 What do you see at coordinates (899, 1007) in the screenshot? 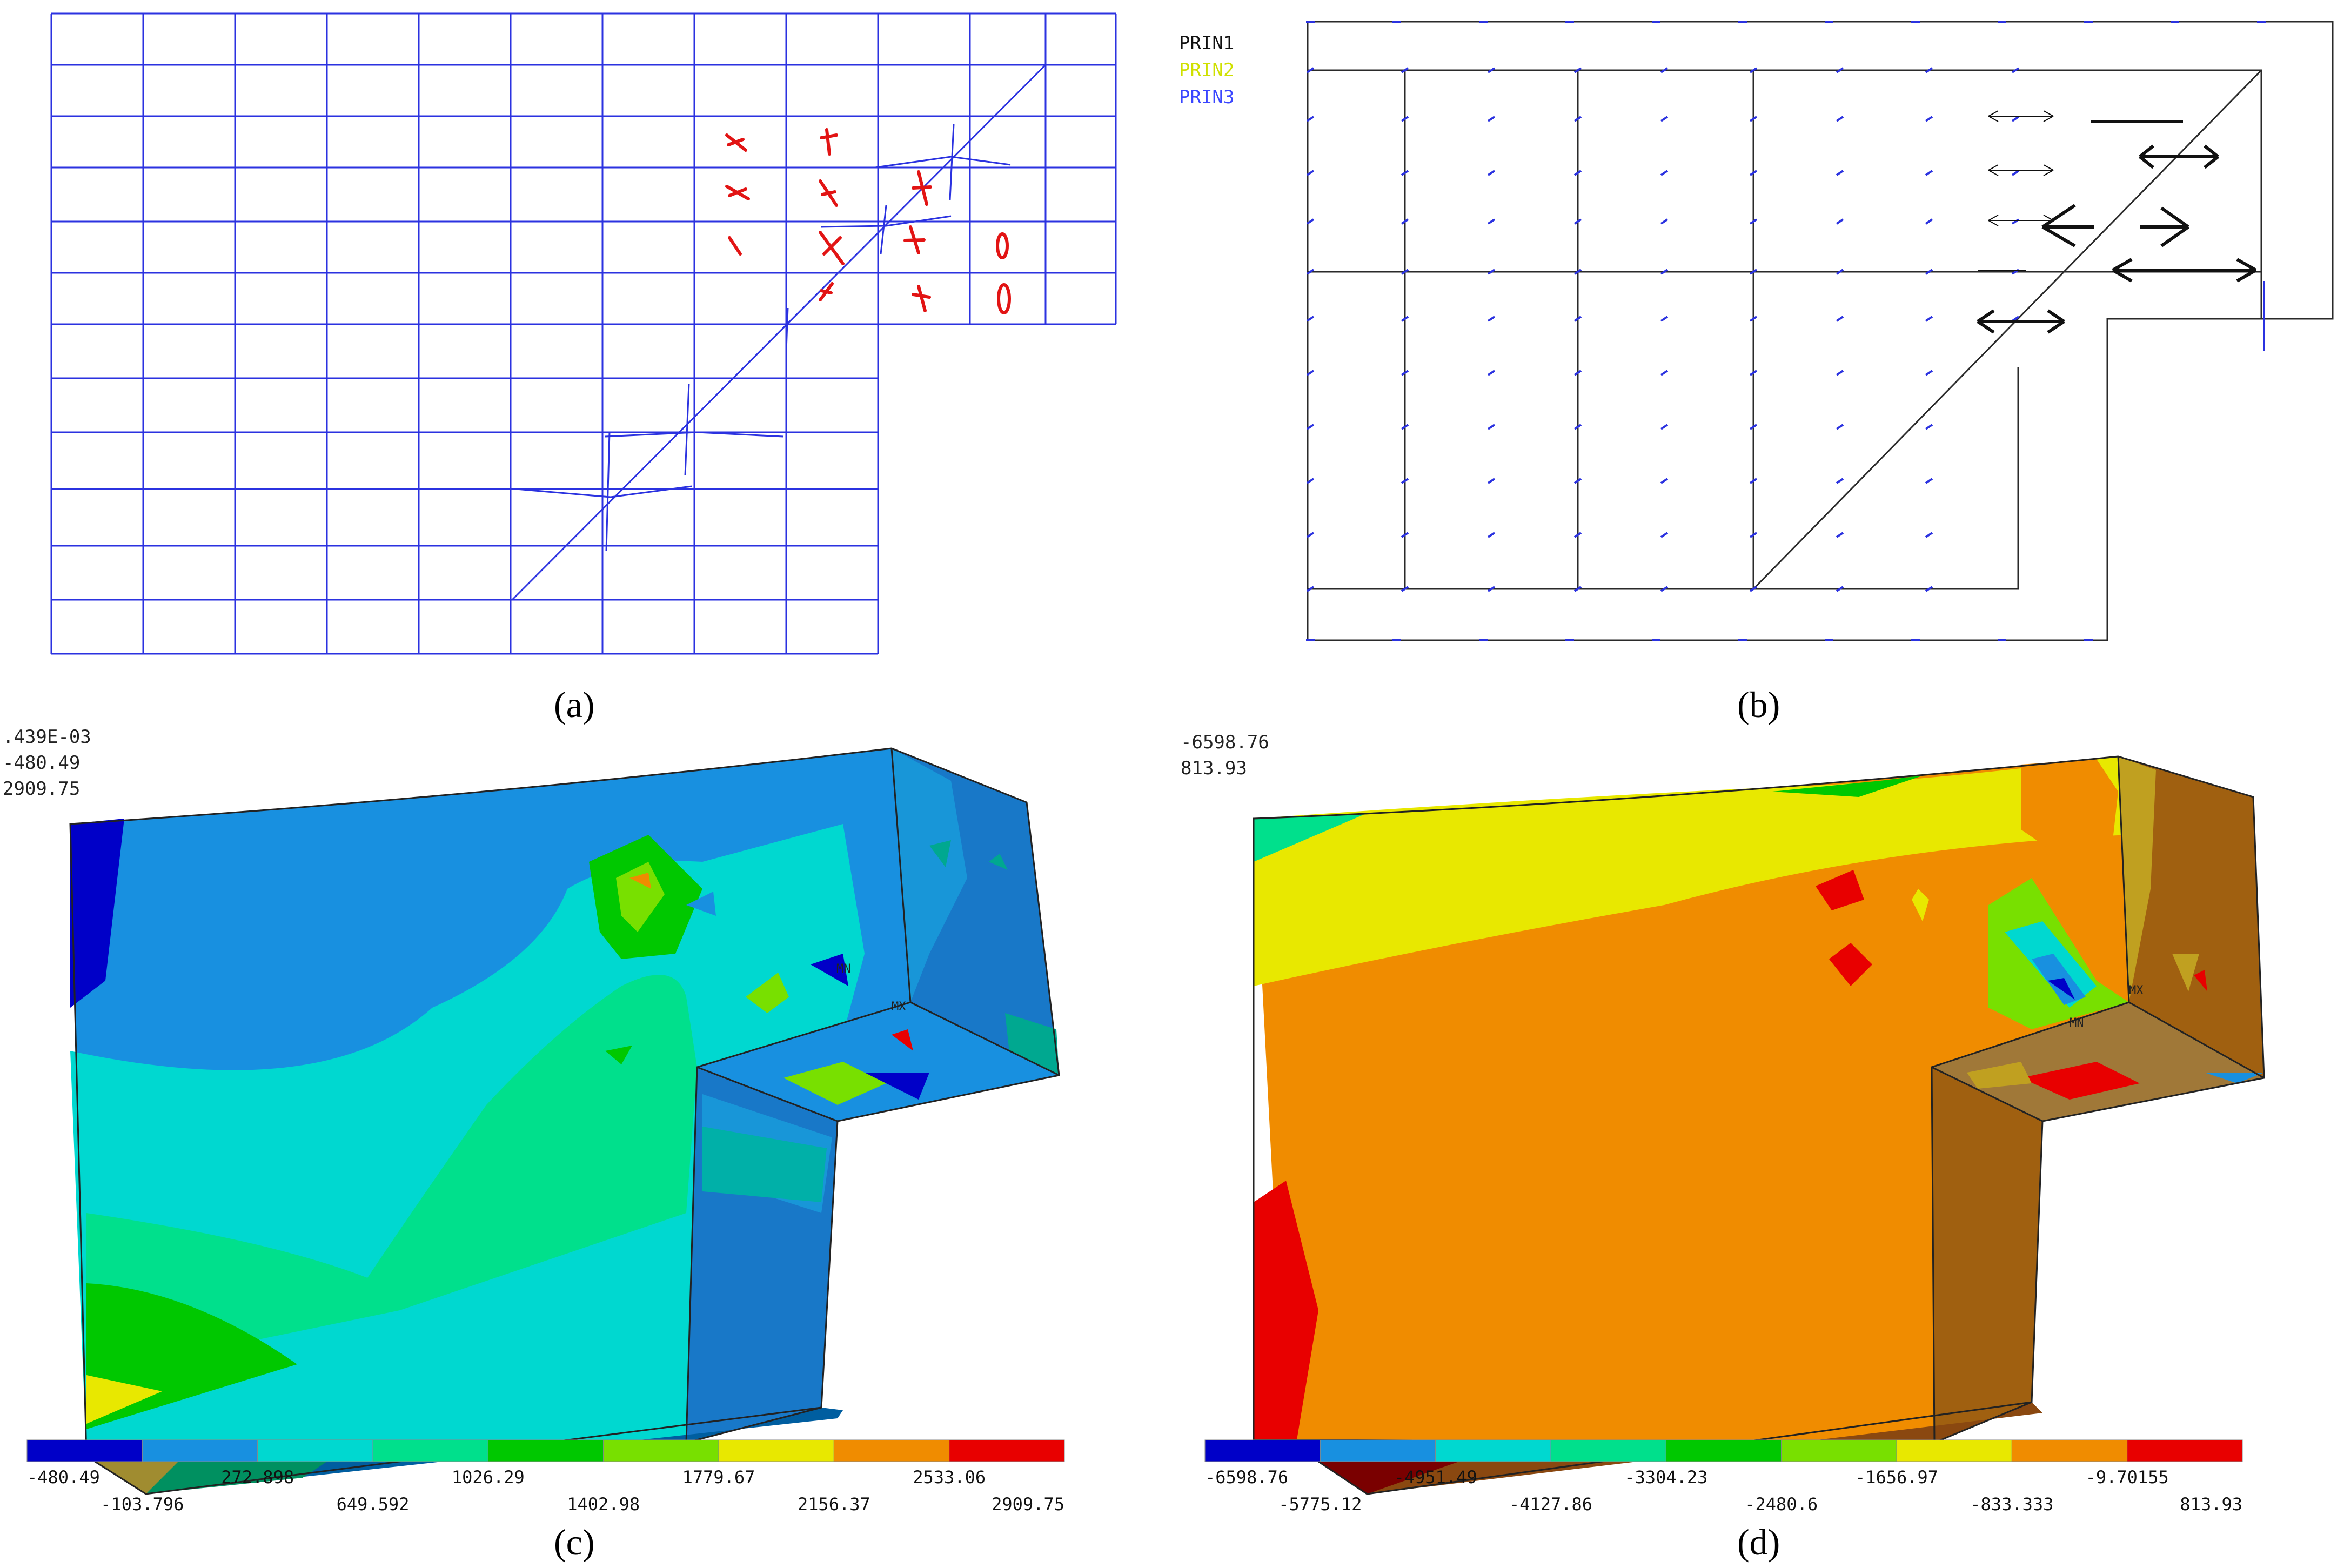
I see `panel-c-mx-label: MX` at bounding box center [899, 1007].